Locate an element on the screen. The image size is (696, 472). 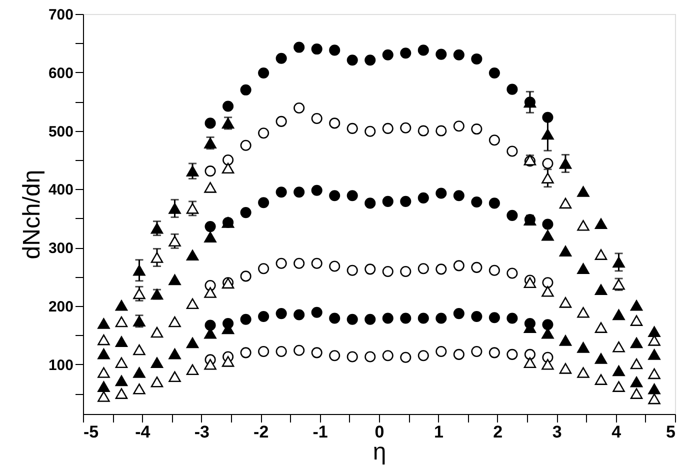
x-axis-title: η is located at coordinates (379, 452).